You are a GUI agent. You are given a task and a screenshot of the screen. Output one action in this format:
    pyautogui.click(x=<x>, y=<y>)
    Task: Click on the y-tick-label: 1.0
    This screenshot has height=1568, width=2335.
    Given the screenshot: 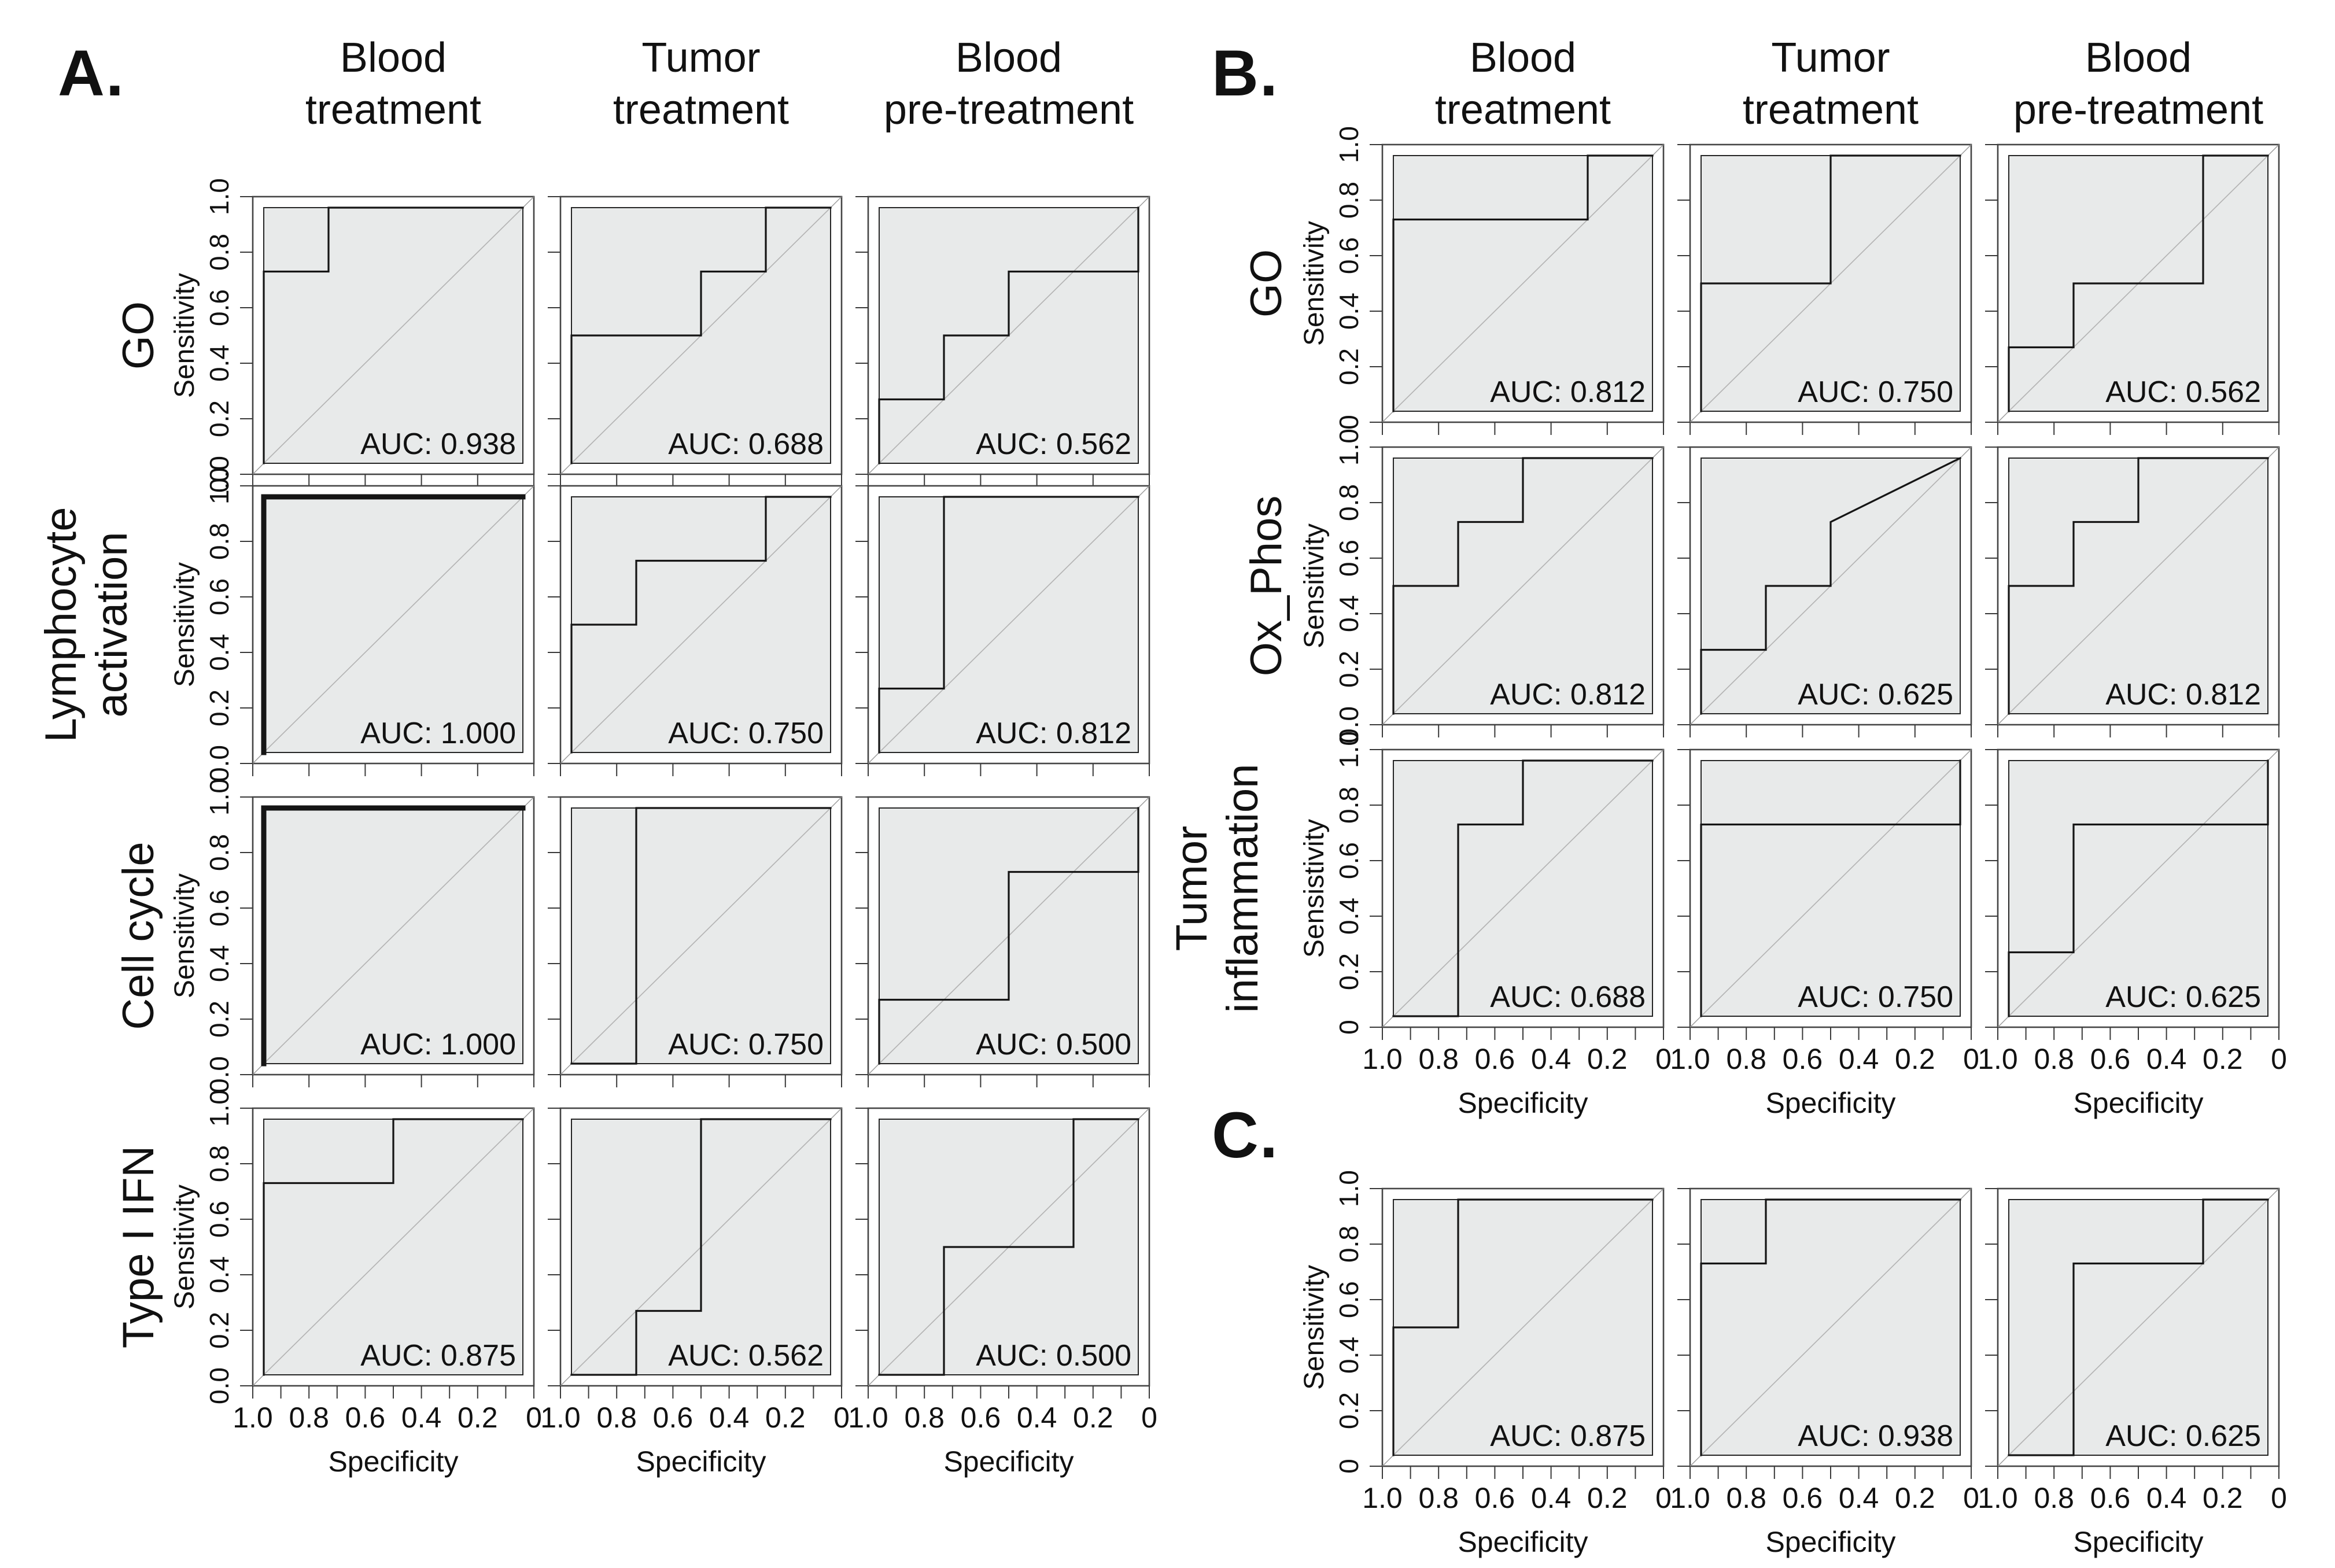 What is the action you would take?
    pyautogui.click(x=219, y=196)
    